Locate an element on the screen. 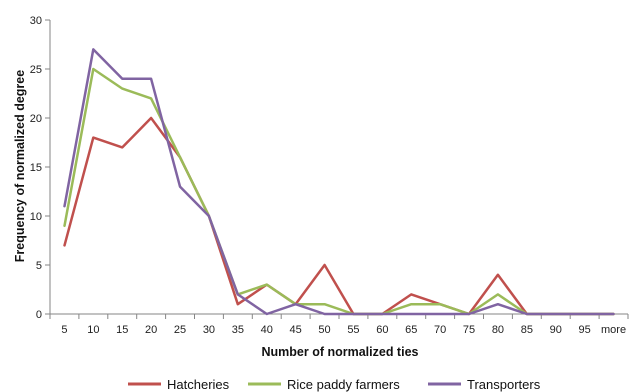  x-tick-label: 55 is located at coordinates (353, 330).